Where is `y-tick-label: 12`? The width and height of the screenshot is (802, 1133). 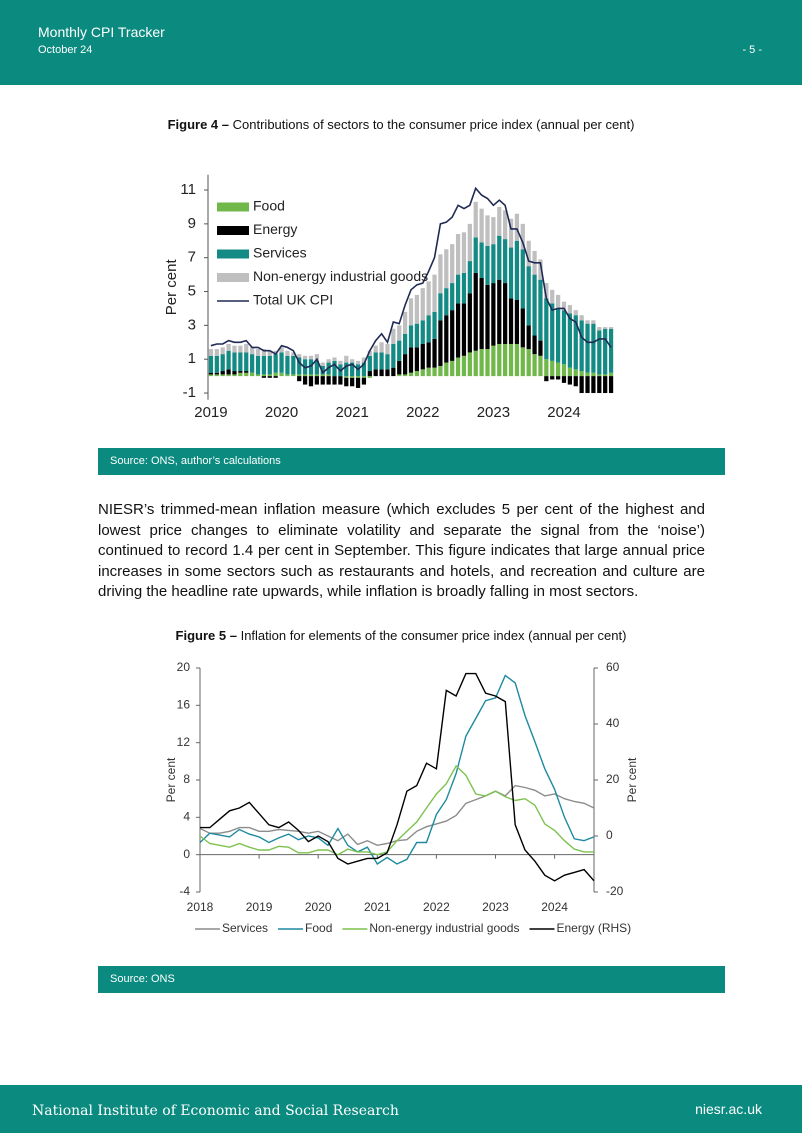
y-tick-label: 12 is located at coordinates (184, 742).